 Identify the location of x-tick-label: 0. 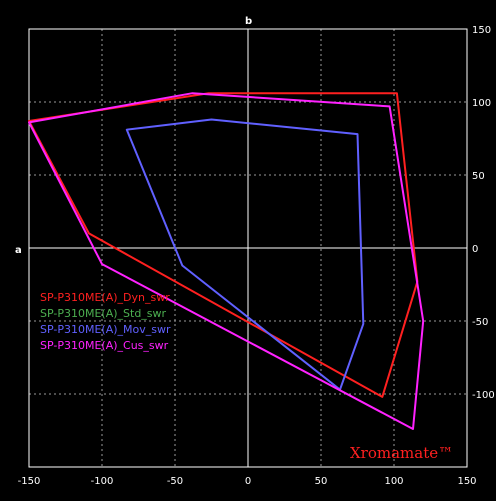
(248, 481).